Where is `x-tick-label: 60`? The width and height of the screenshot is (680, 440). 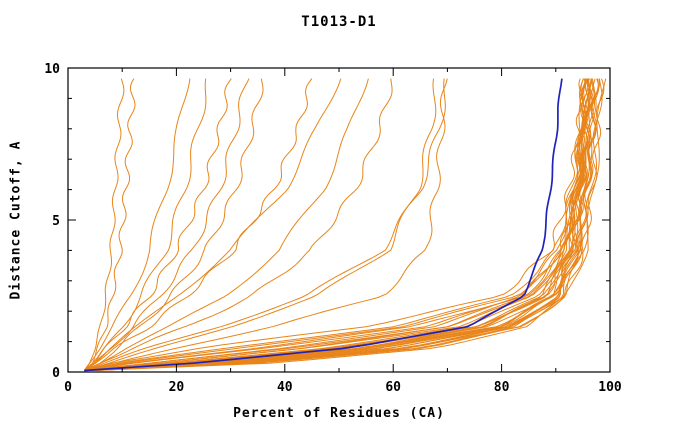 x-tick-label: 60 is located at coordinates (393, 387).